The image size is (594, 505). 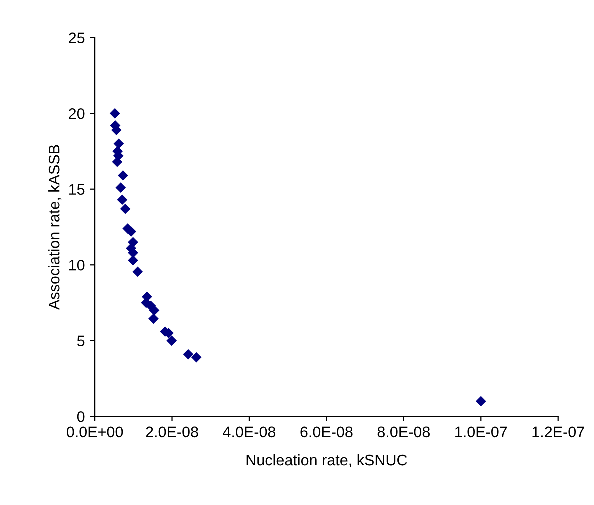 What do you see at coordinates (172, 432) in the screenshot?
I see `x-tick-label: 2.0E-08` at bounding box center [172, 432].